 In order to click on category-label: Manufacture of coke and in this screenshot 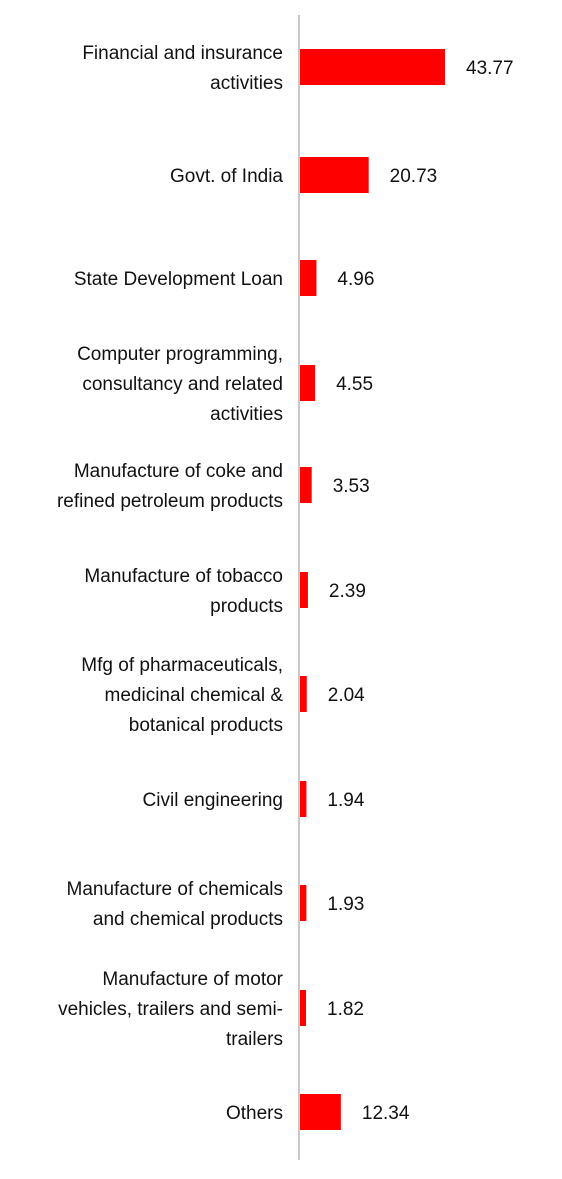, I will do `click(178, 471)`.